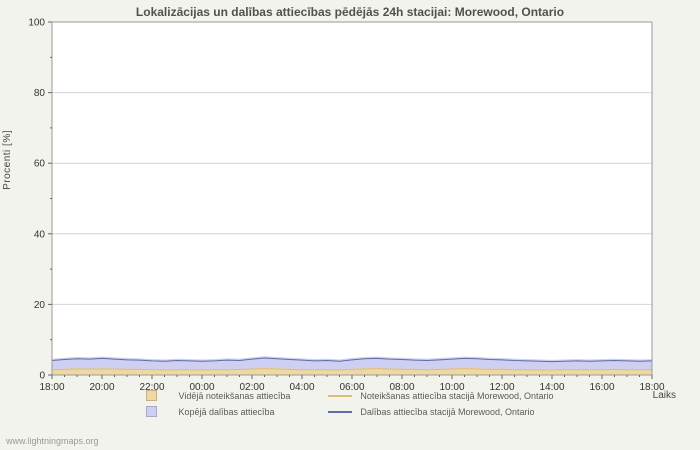 The width and height of the screenshot is (700, 450). I want to click on station-detection-line-icon, so click(340, 395).